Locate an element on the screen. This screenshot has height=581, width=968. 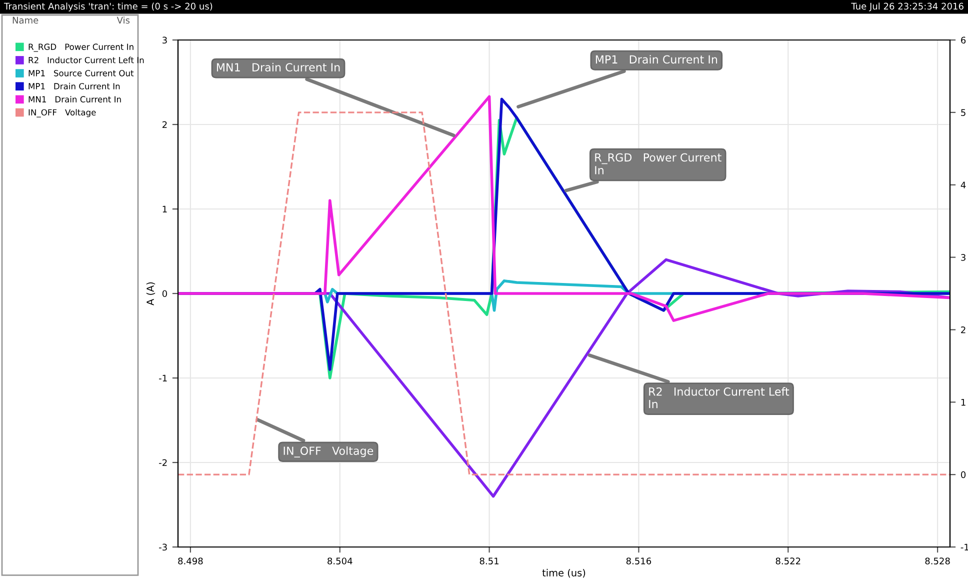
y2-tick-label: 3 is located at coordinates (963, 257).